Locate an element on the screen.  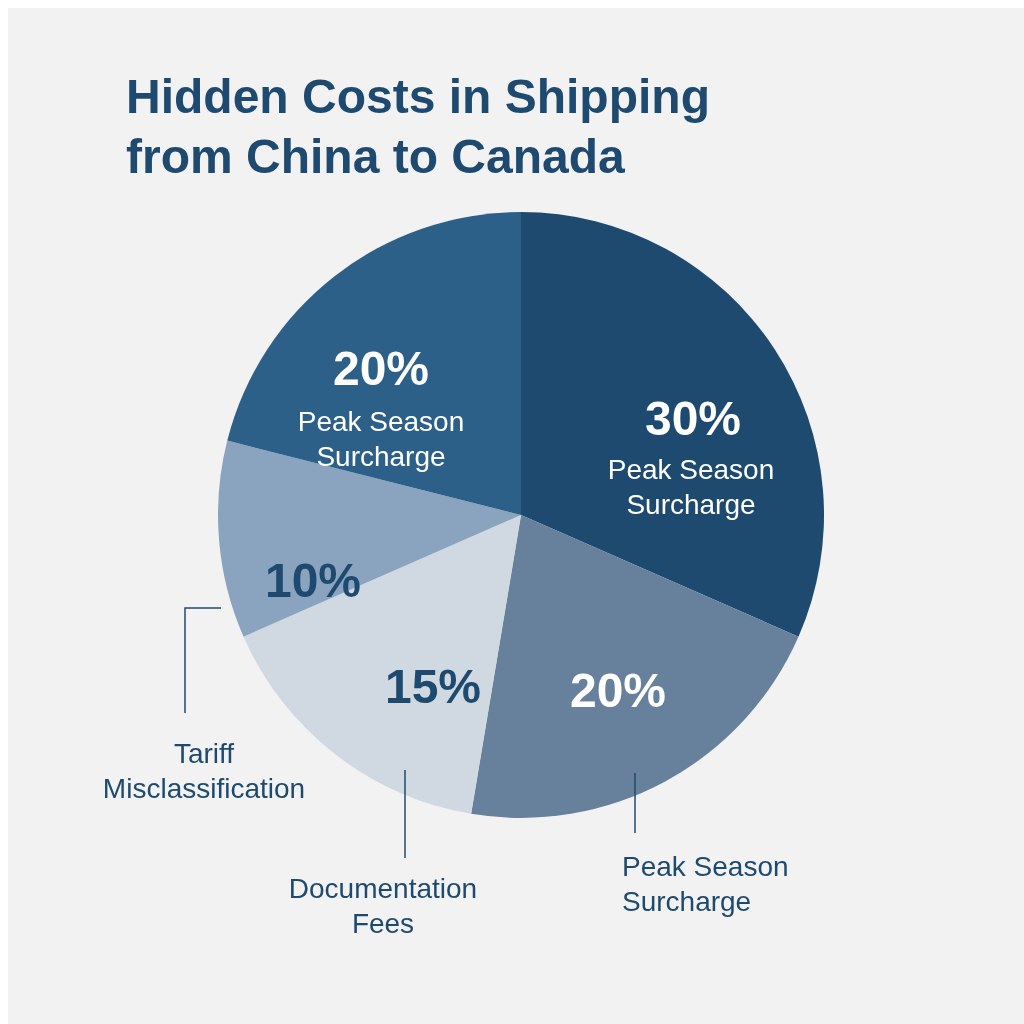
data-label: 30% is located at coordinates (693, 418).